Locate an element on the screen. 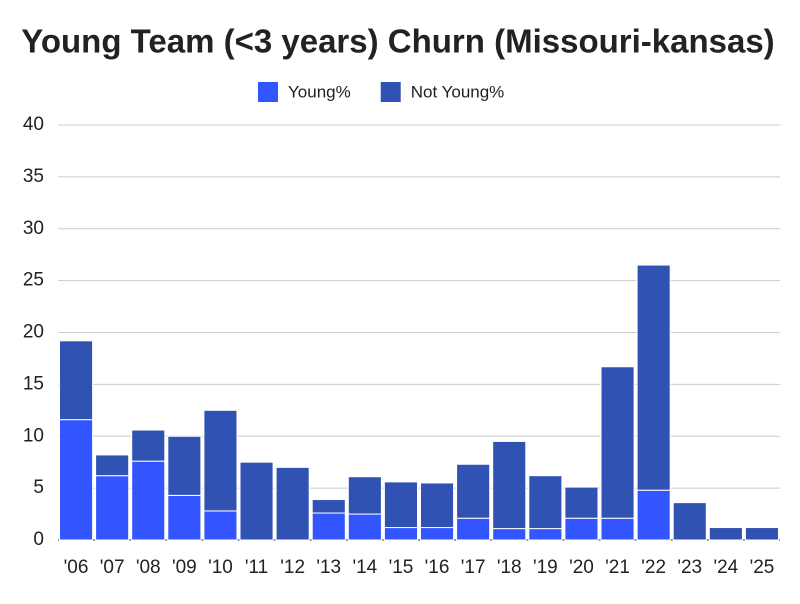  x-tick-label: '17 is located at coordinates (473, 567).